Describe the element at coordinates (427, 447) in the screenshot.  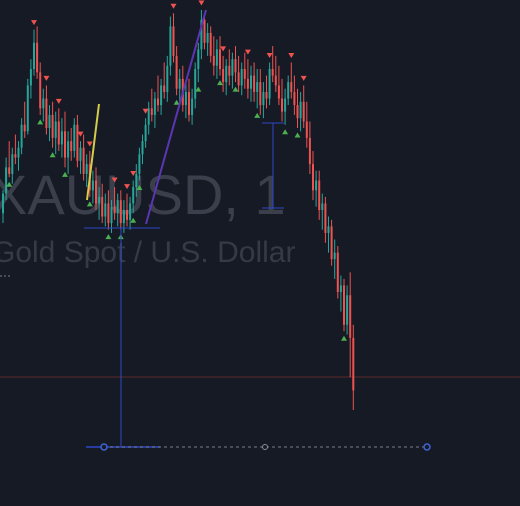
I see `drag-handle-right` at that location.